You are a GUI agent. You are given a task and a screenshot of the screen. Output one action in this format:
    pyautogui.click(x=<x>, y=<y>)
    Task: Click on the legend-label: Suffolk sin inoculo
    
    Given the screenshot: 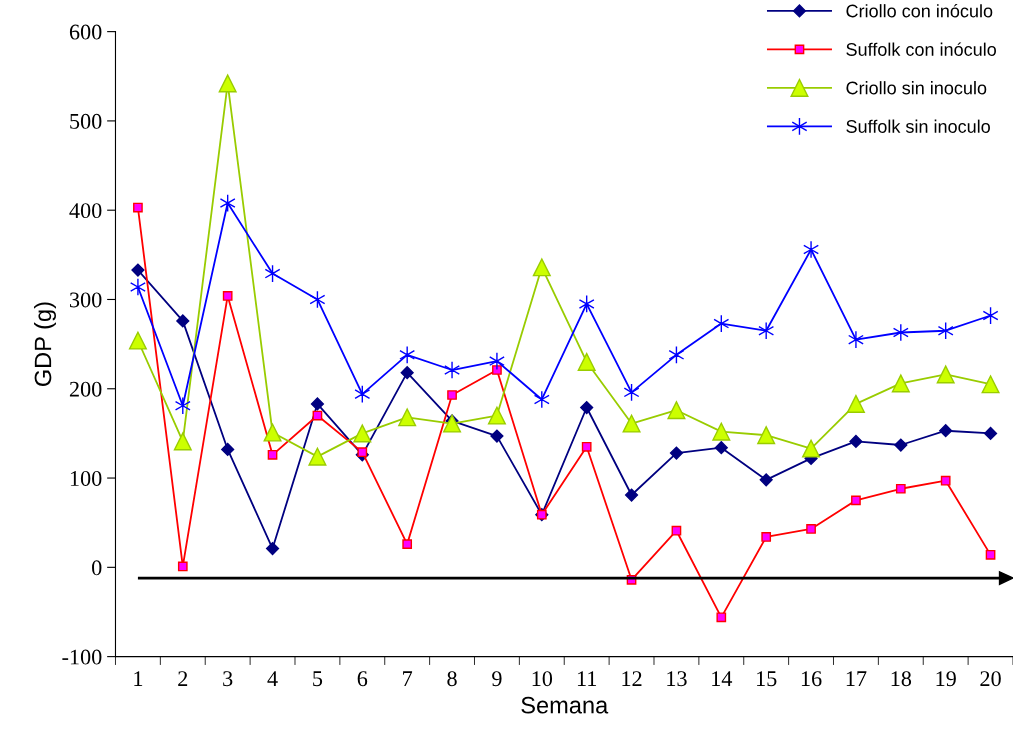 What is the action you would take?
    pyautogui.click(x=918, y=126)
    